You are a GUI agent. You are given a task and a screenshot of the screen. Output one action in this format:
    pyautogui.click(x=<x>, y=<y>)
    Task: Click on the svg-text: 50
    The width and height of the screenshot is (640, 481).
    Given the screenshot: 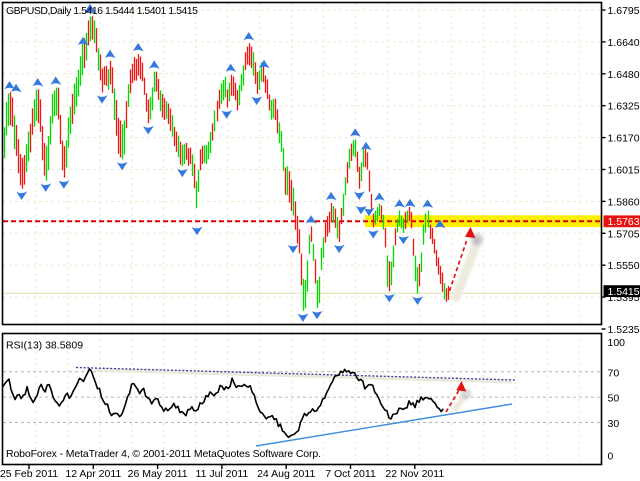 What is the action you would take?
    pyautogui.click(x=614, y=398)
    